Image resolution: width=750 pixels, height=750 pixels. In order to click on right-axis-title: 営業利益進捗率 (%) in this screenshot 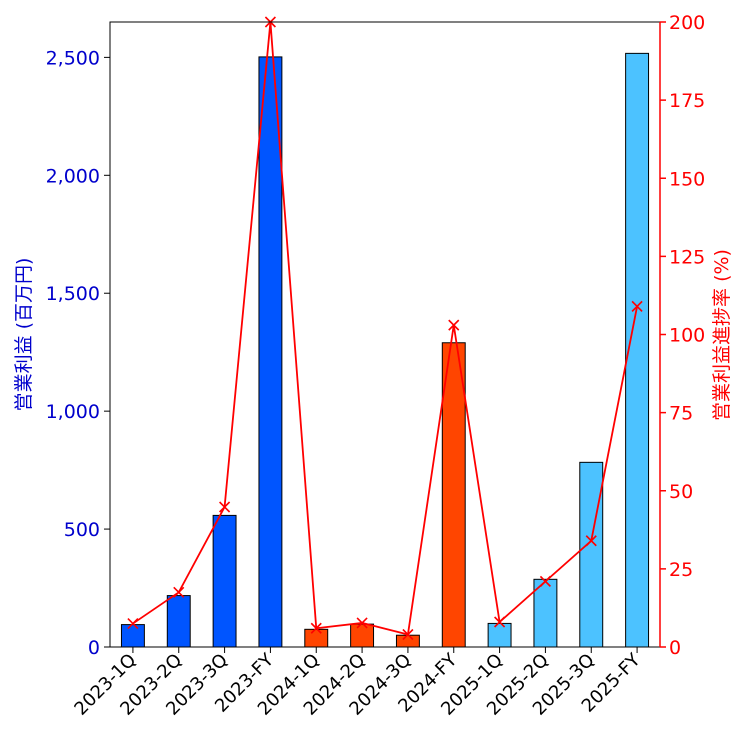, I will do `click(722, 335)`.